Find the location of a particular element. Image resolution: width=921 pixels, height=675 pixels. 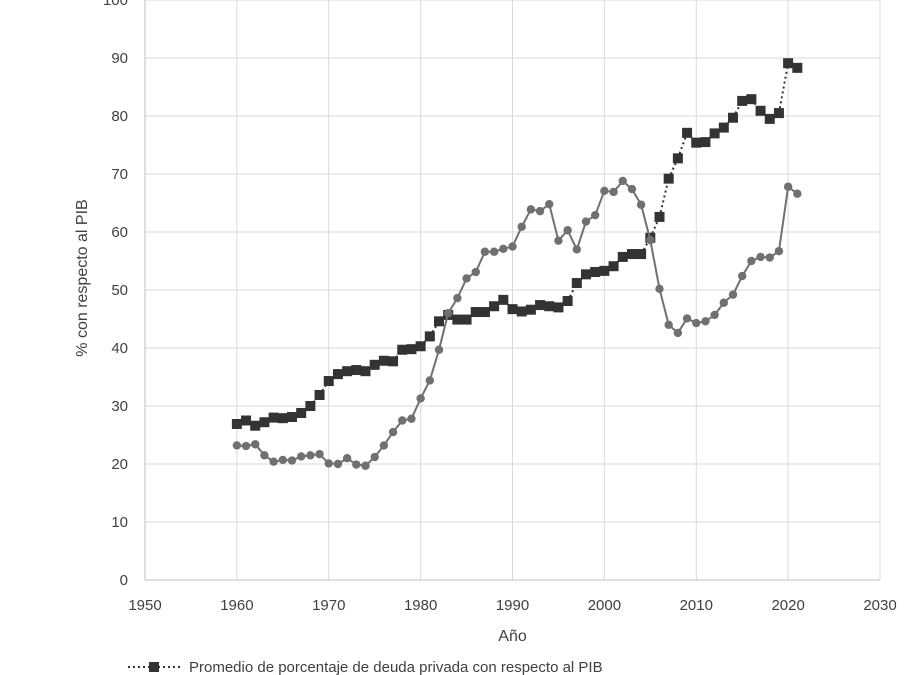

x-tick-label: 2030 is located at coordinates (879, 605).